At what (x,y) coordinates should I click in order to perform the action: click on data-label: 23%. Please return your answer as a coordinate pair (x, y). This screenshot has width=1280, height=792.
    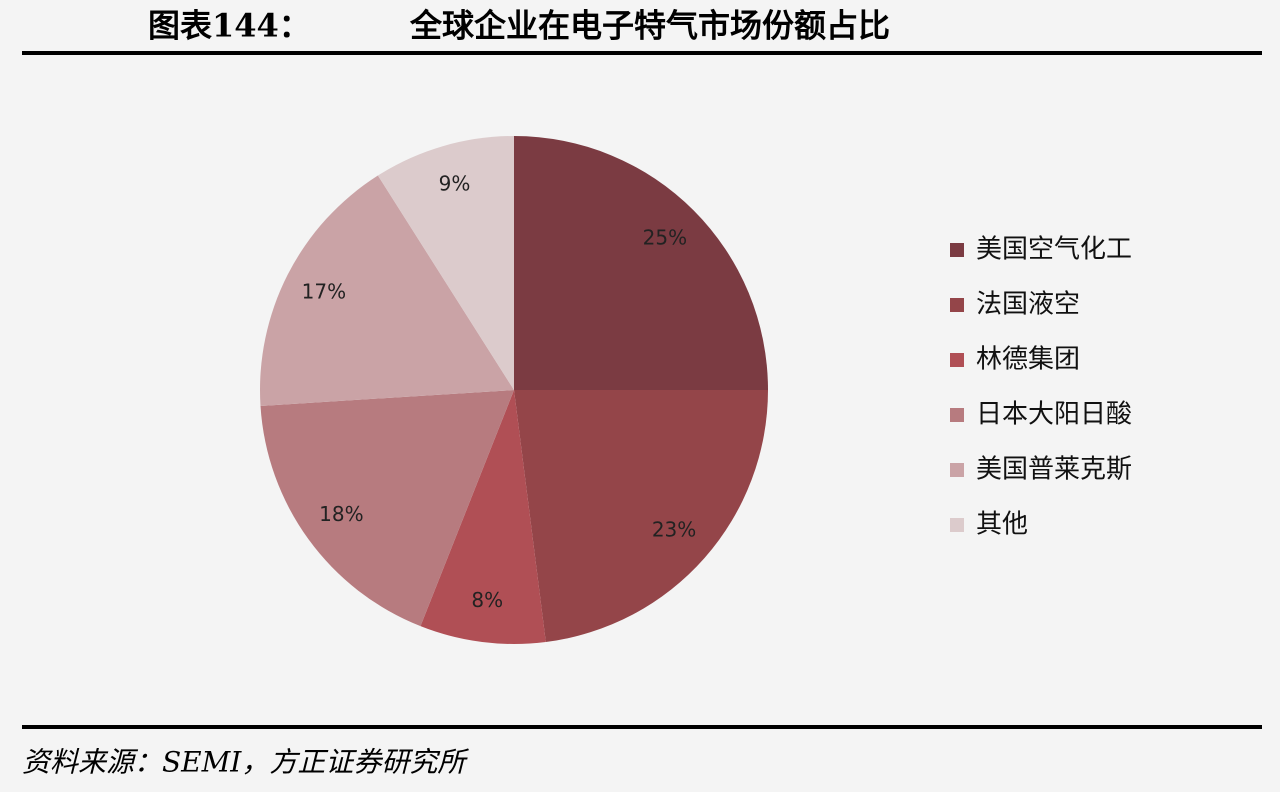
    Looking at the image, I should click on (674, 530).